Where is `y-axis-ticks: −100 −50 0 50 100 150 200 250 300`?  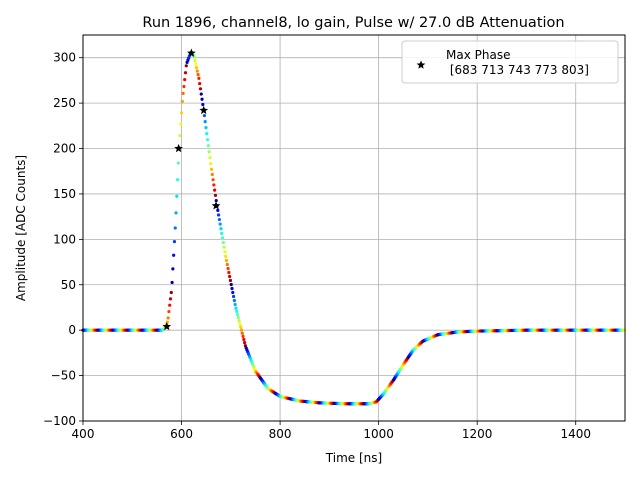
y-axis-ticks: −100 −50 0 50 100 150 200 250 300 is located at coordinates (63, 239).